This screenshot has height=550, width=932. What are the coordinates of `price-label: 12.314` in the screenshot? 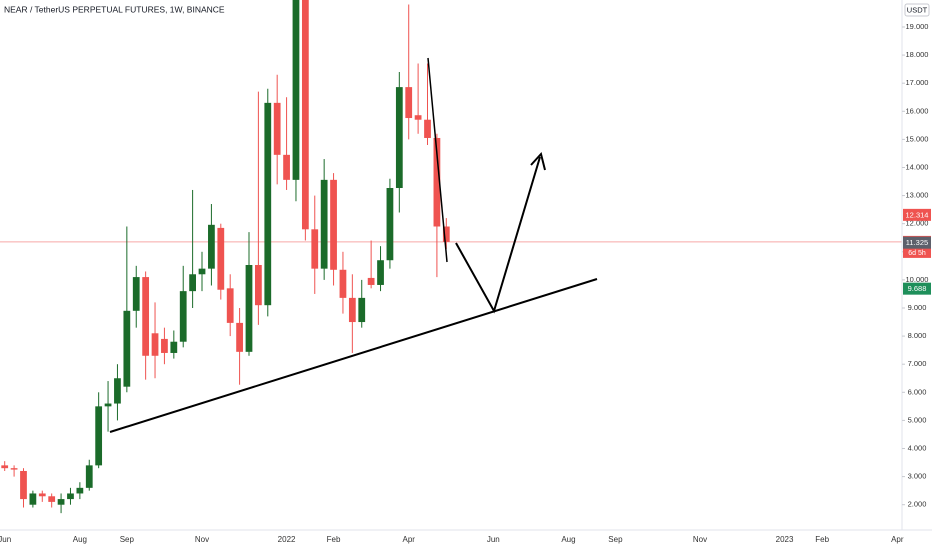 It's located at (917, 214).